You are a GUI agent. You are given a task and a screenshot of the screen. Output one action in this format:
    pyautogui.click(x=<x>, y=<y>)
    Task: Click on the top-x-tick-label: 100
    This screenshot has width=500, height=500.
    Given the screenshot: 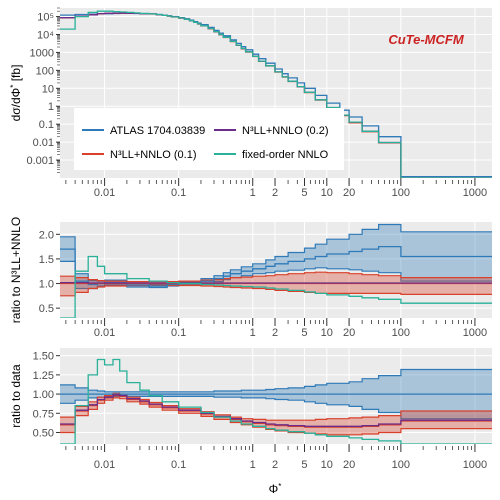 What is the action you would take?
    pyautogui.click(x=401, y=193)
    